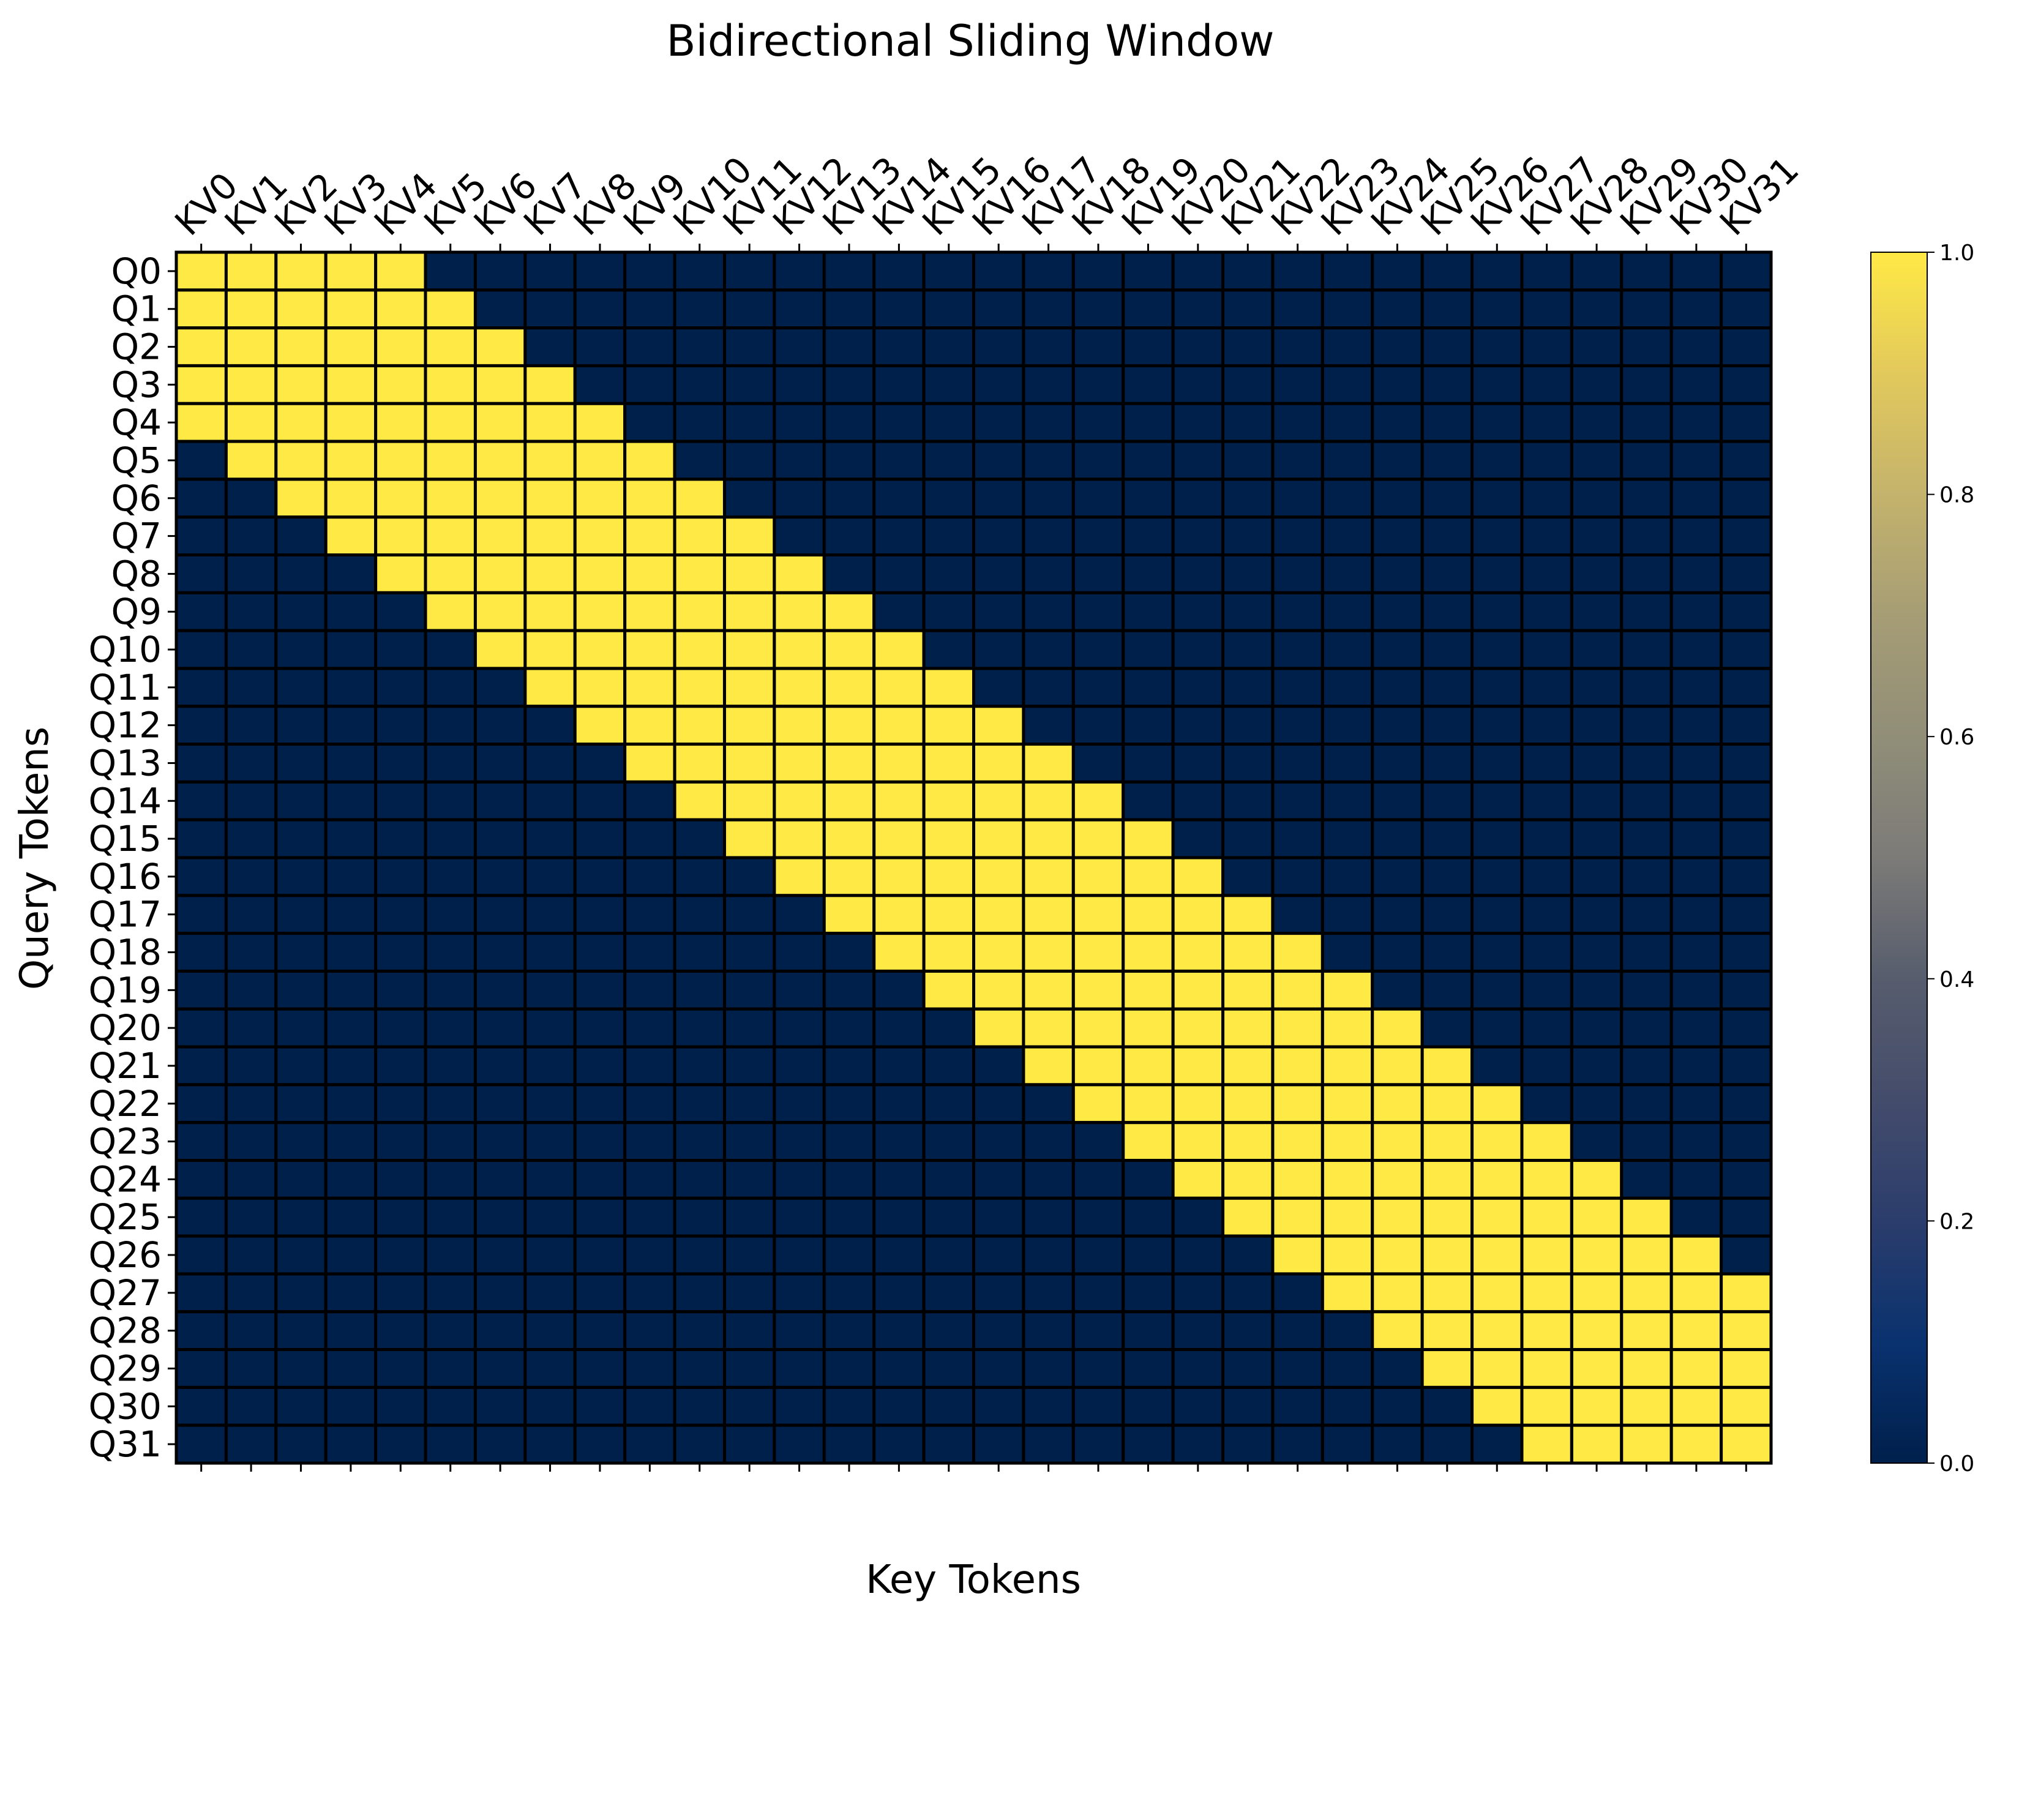 The height and width of the screenshot is (1820, 2019). Describe the element at coordinates (1248, 763) in the screenshot. I see `heatmap-cell-q13-kv21` at that location.